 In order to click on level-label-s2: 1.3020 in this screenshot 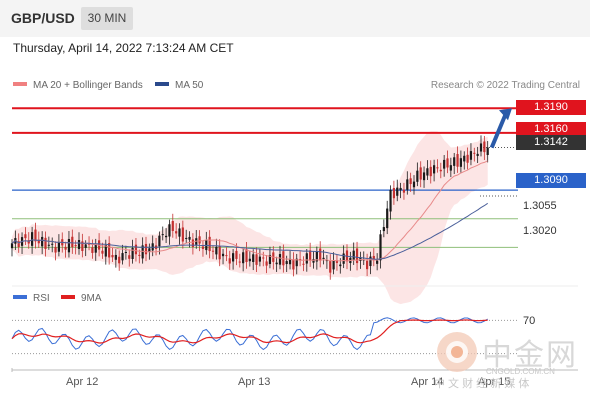, I will do `click(540, 231)`.